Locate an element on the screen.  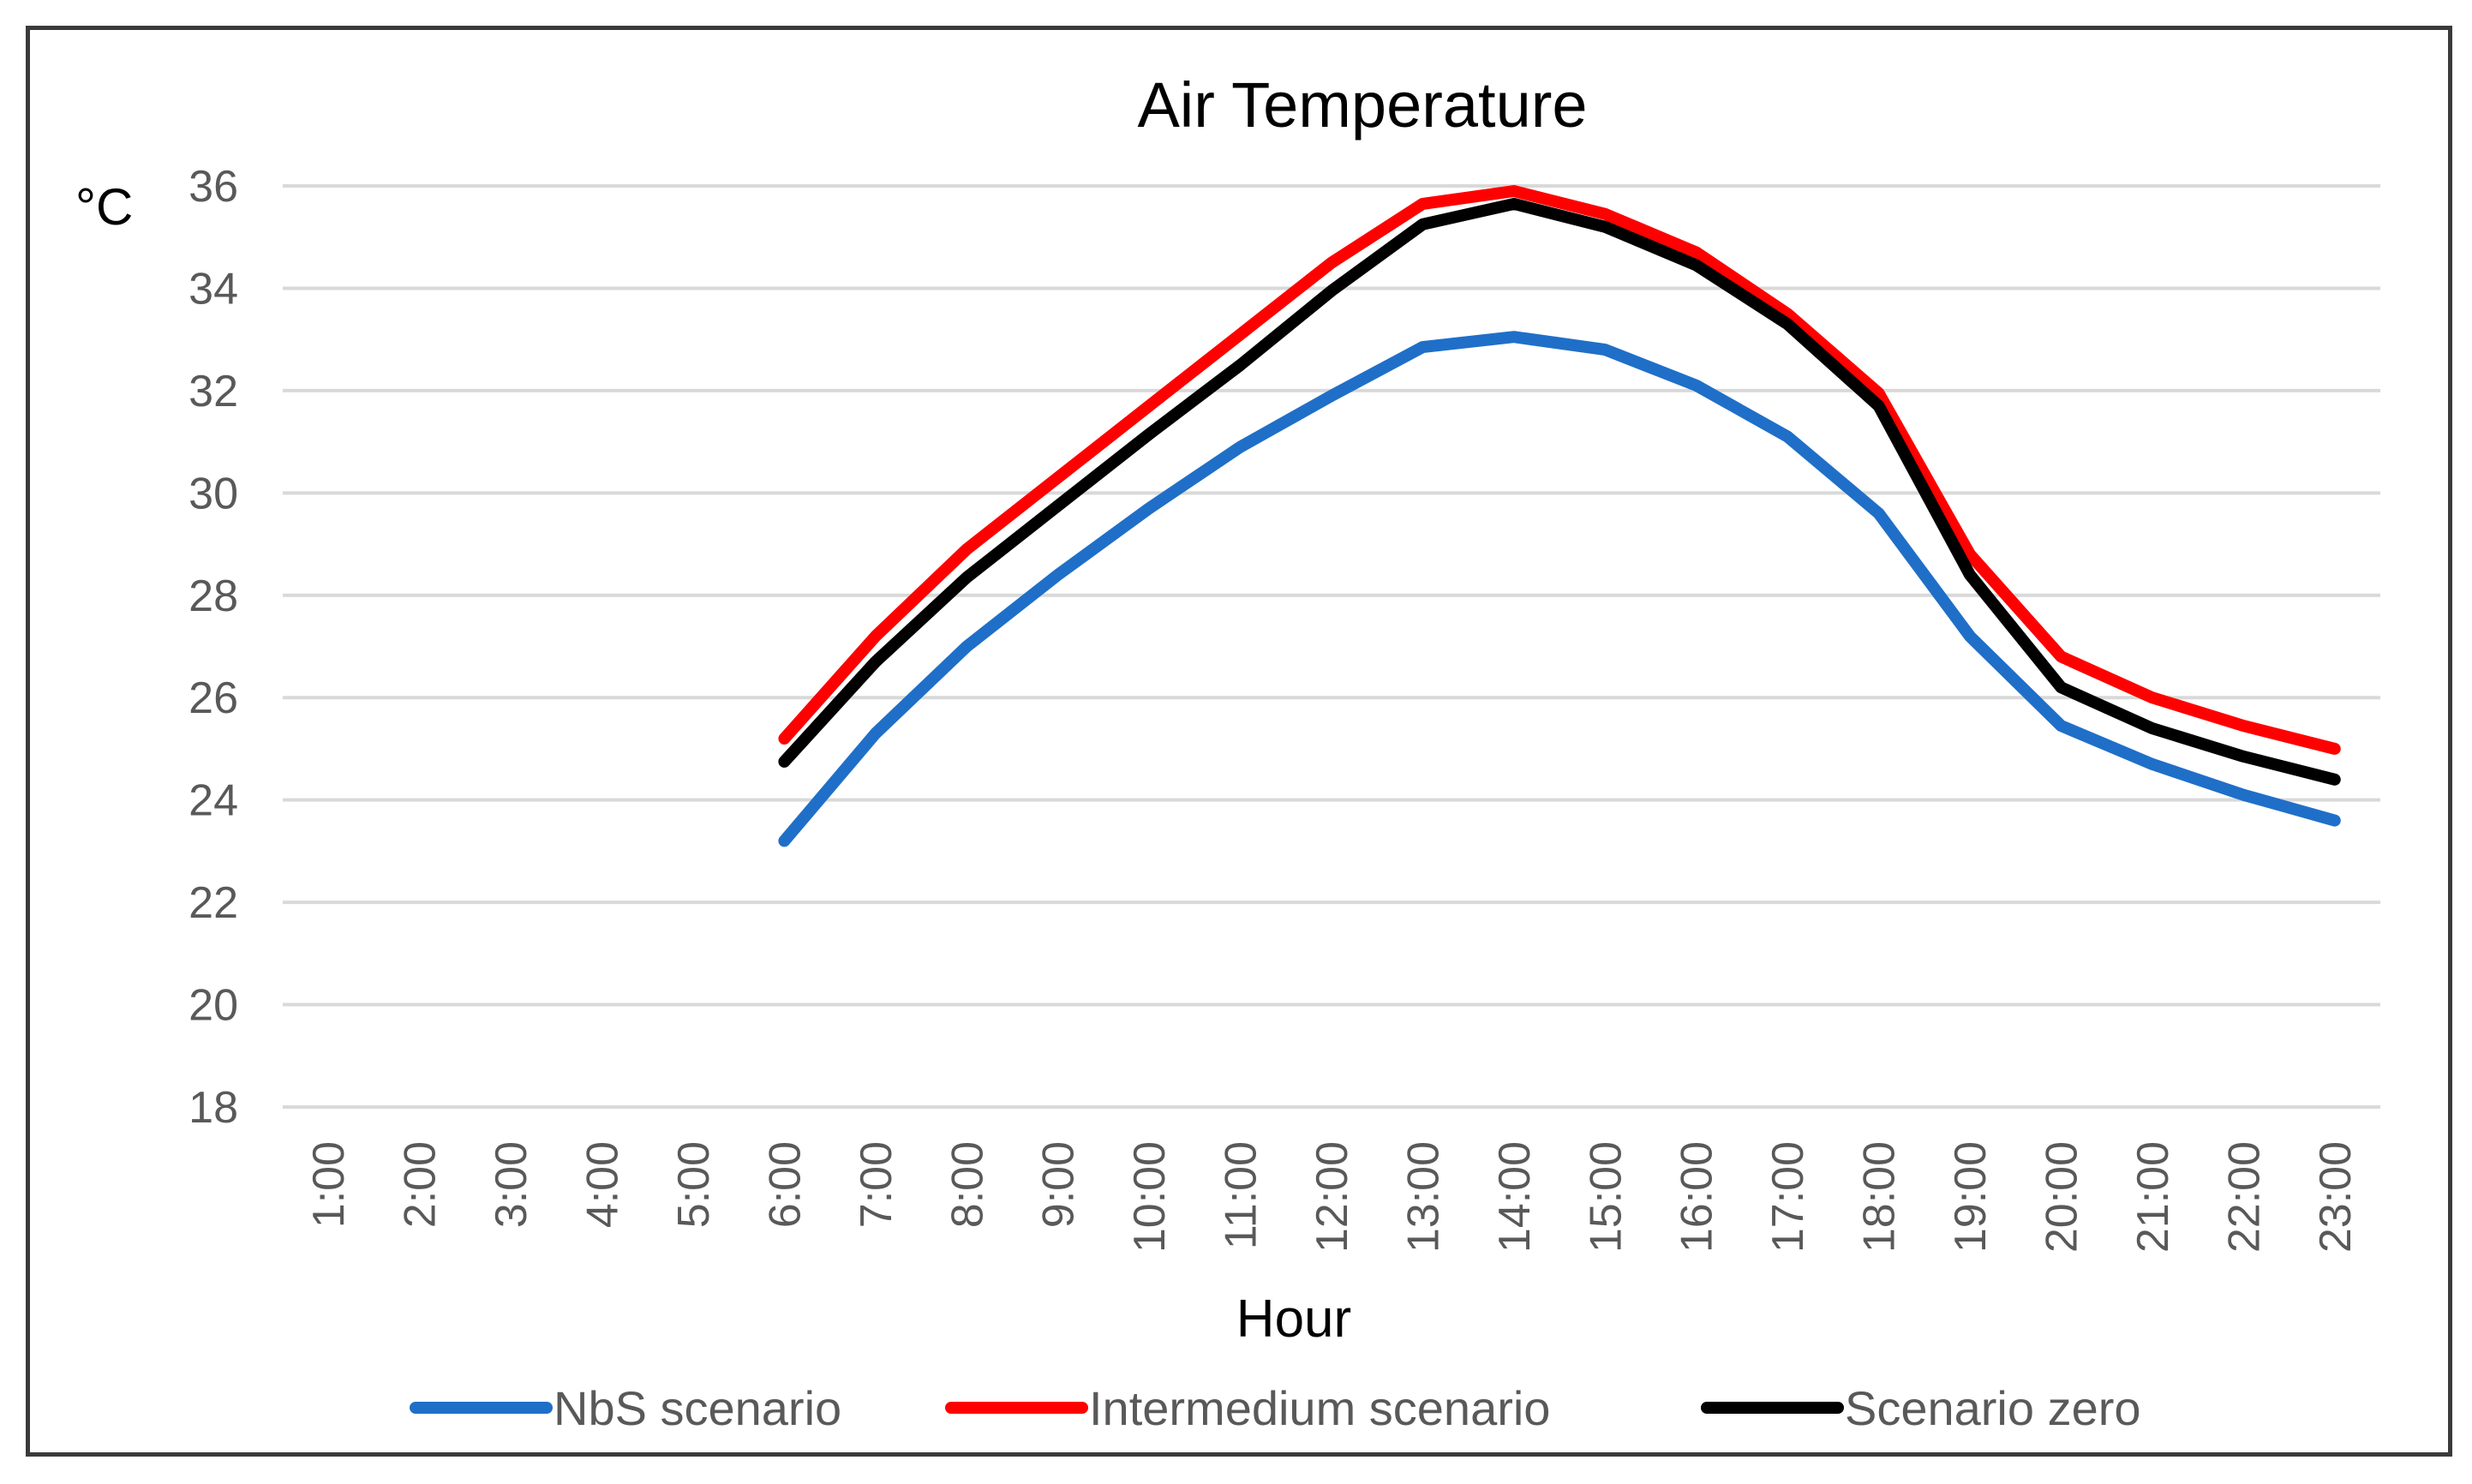
x-tick-label: 2:00 is located at coordinates (421, 1184).